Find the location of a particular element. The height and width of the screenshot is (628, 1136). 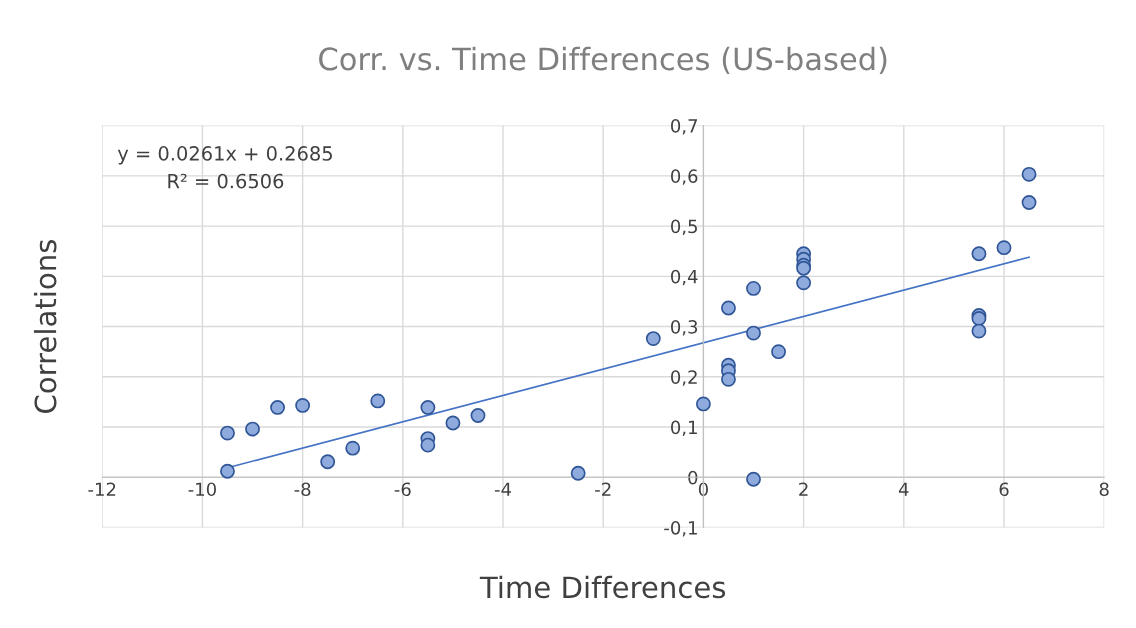

y-tick-label: 0,2 is located at coordinates (684, 378).